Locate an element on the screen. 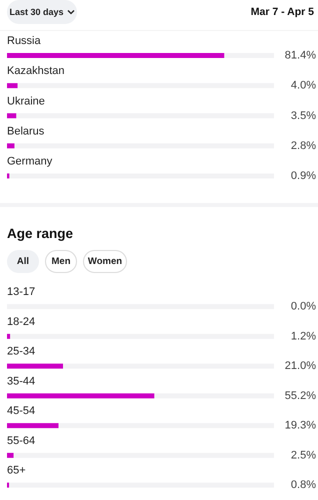 This screenshot has height=500, width=318. data-label: 1.2% is located at coordinates (303, 336).